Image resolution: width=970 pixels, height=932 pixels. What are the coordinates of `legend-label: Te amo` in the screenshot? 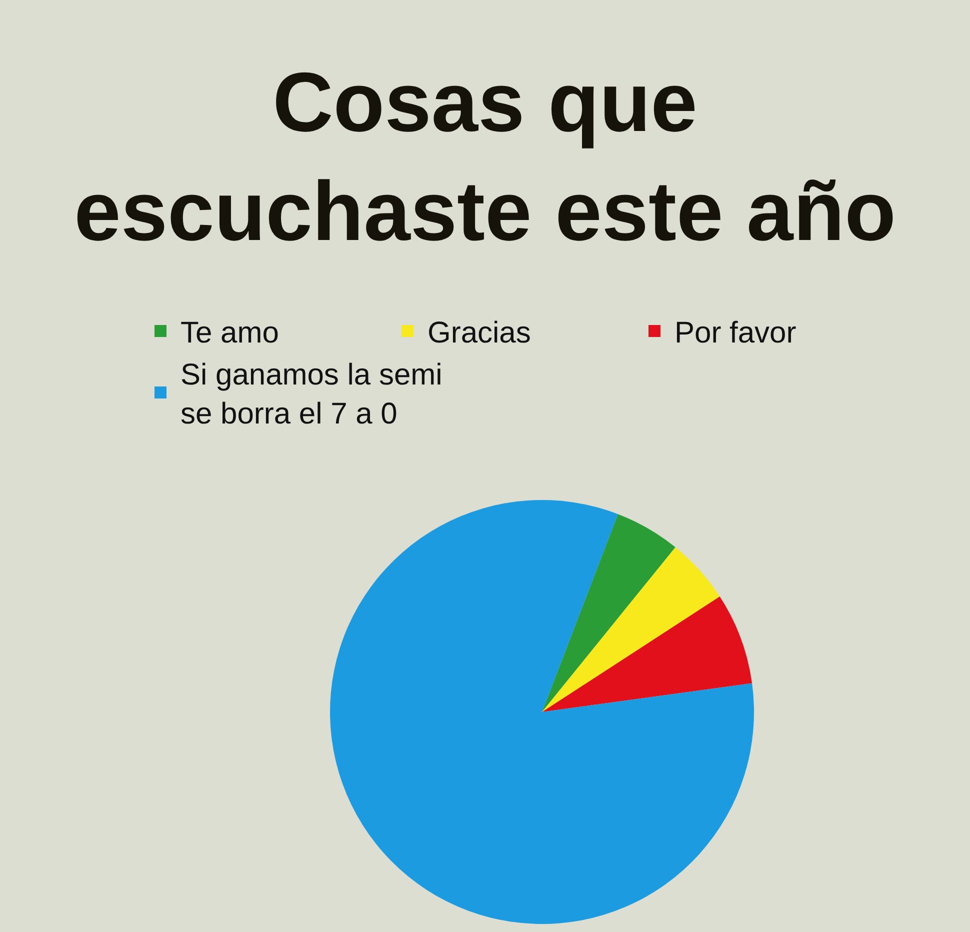 It's located at (229, 333).